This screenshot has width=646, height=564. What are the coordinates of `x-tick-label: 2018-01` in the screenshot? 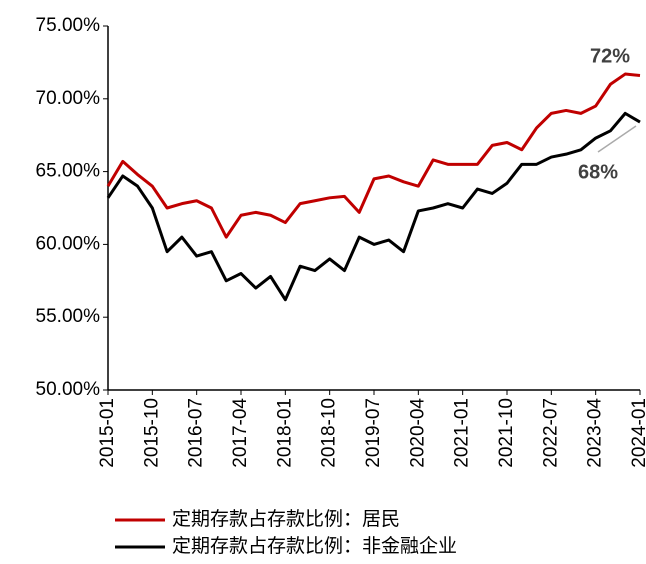 It's located at (284, 433).